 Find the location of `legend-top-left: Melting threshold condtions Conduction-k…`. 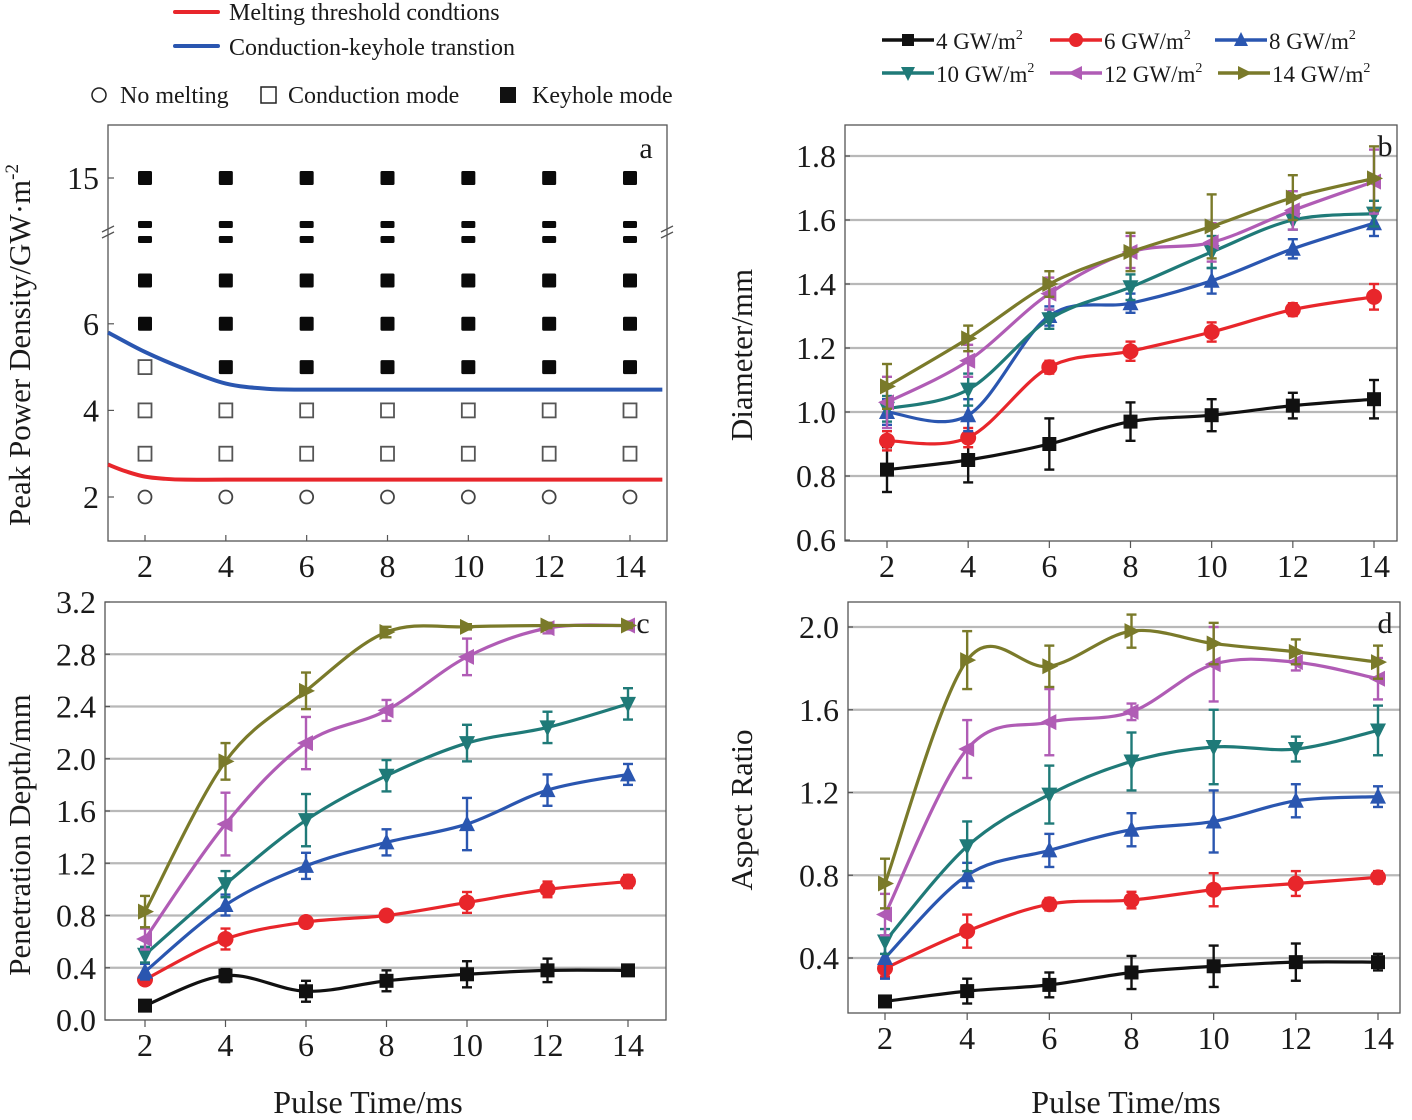

legend-top-left: Melting threshold condtions Conduction-k… is located at coordinates (382, 54).